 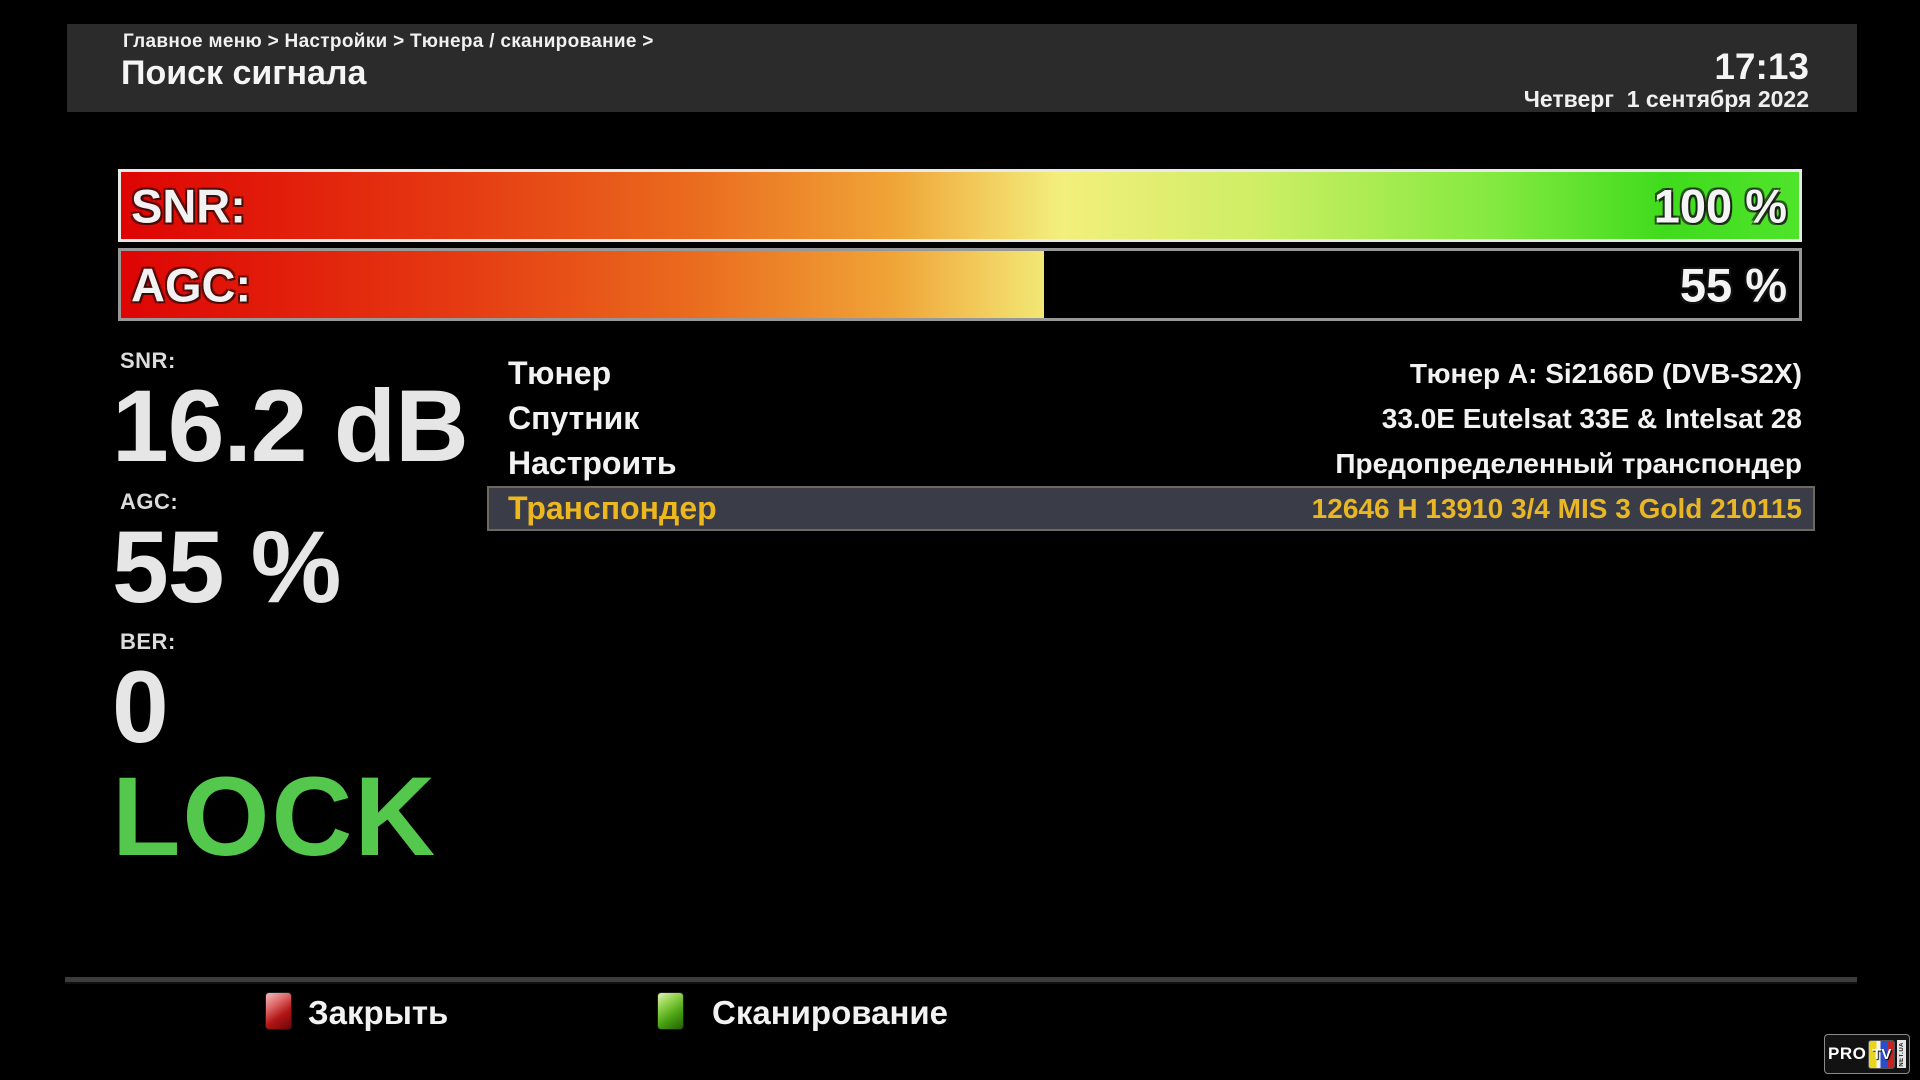 I want to click on ber-reading-value: 0, so click(x=140, y=707).